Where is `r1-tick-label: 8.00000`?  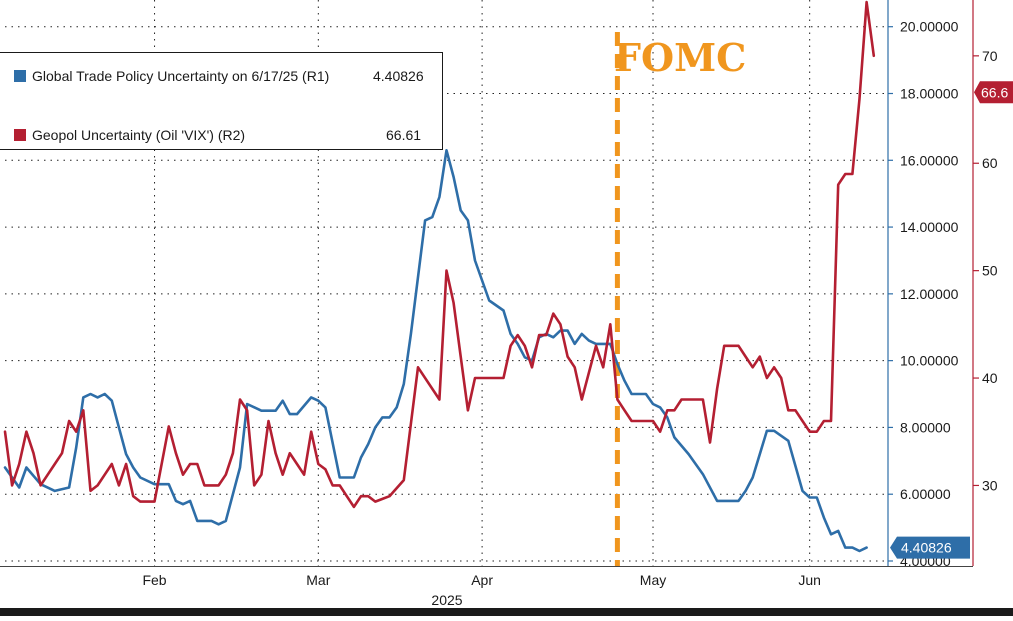 r1-tick-label: 8.00000 is located at coordinates (925, 427).